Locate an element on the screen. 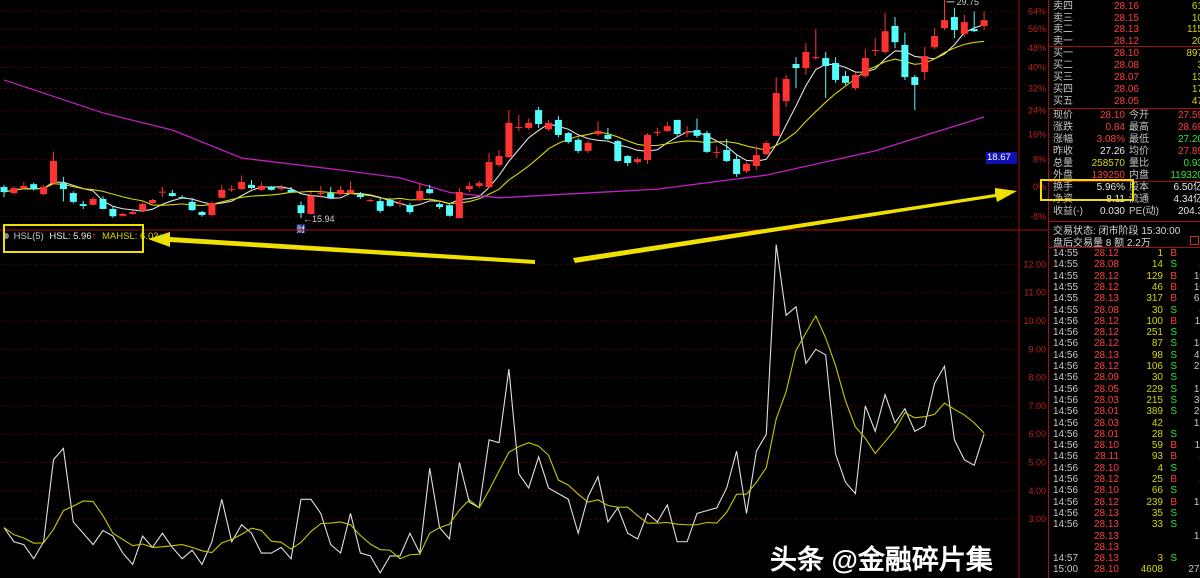  bid-row: 买五 28.05 47 is located at coordinates (1124, 102).